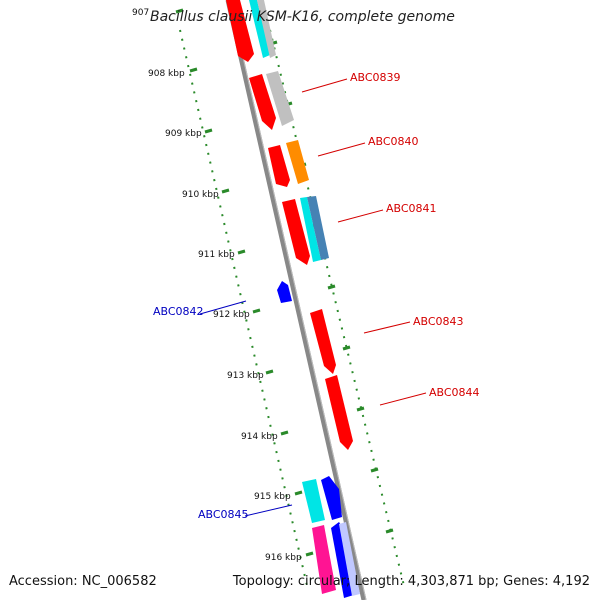 Image resolution: width=600 pixels, height=604 pixels. Describe the element at coordinates (331, 498) in the screenshot. I see `cds-abc0845-blue` at that location.